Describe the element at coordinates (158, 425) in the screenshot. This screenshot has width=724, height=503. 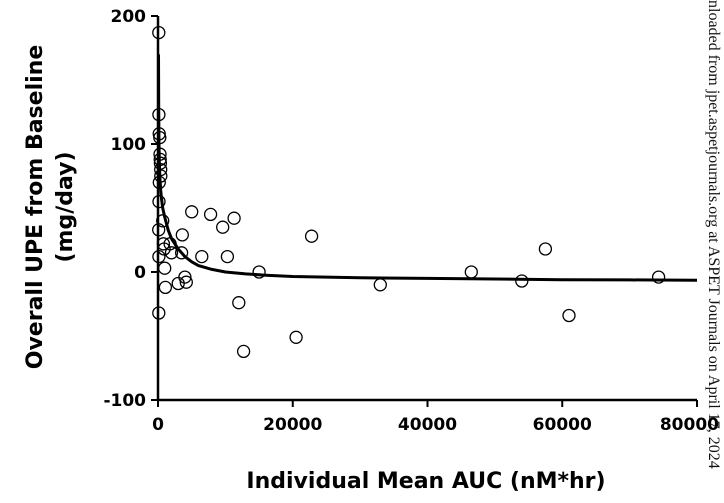
I see `x-tick-label: 0` at that location.